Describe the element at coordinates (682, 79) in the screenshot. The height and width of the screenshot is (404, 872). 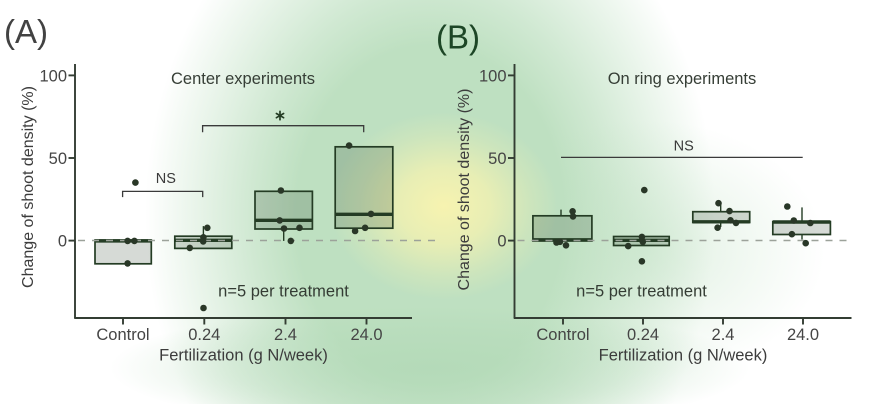
I see `svg-text: On ring experiments` at that location.